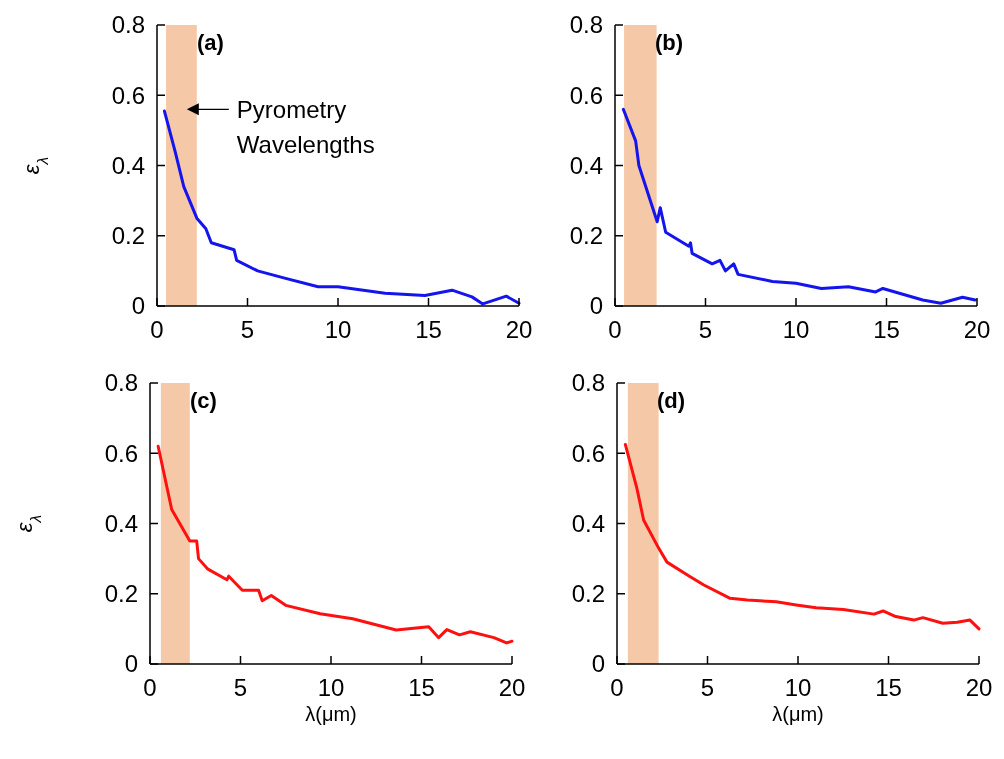 The image size is (1004, 759). I want to click on annotation: (b), so click(669, 42).